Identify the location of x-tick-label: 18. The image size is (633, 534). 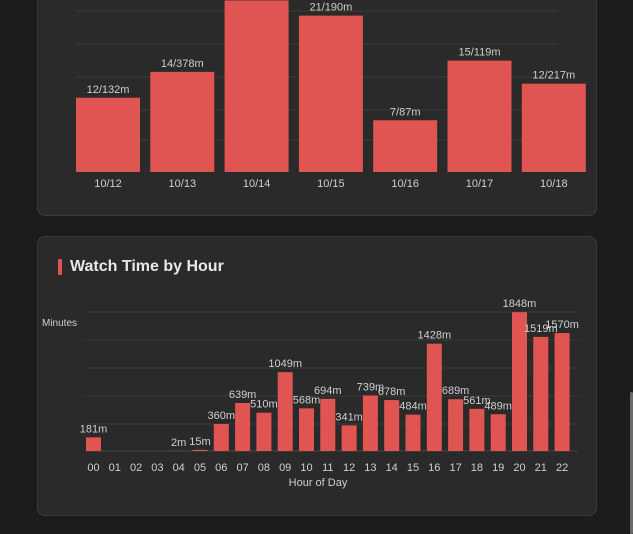
(477, 468).